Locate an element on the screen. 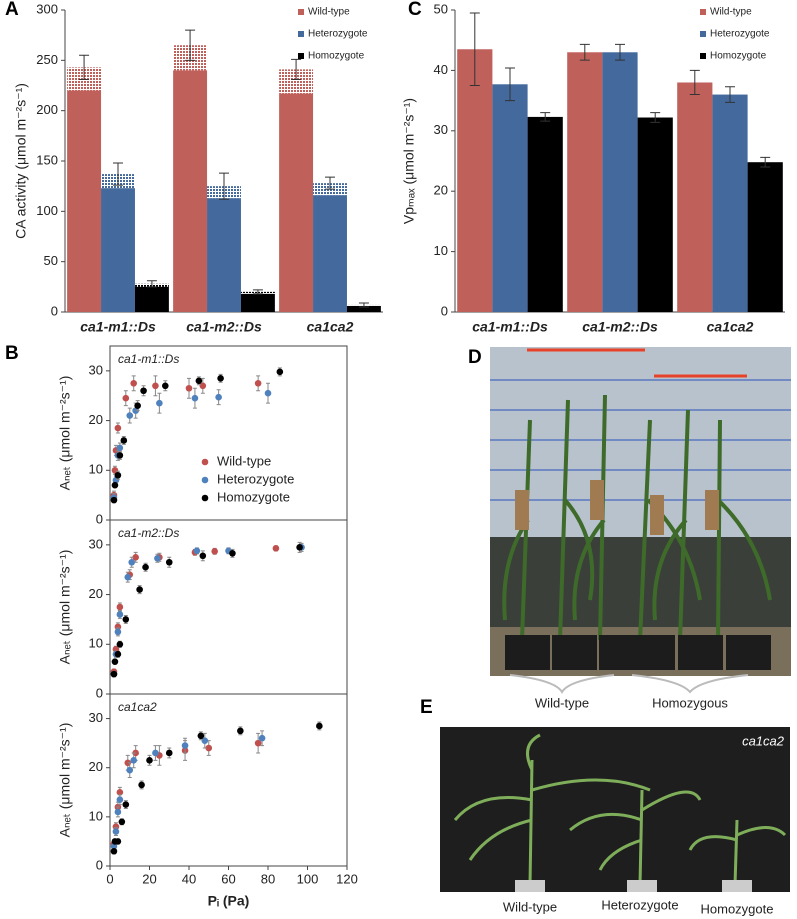 This screenshot has height=919, width=797. panel-annotation: ca1-m2::Ds is located at coordinates (148, 533).